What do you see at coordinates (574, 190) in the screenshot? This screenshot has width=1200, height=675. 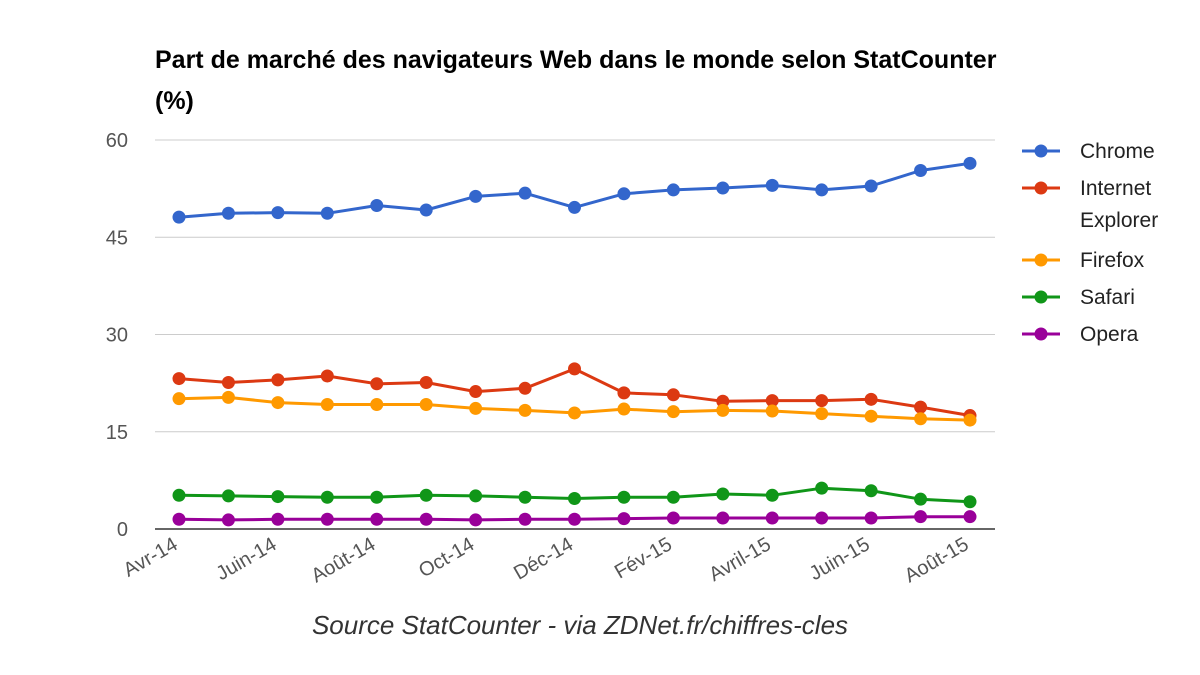 I see `series-chrome` at bounding box center [574, 190].